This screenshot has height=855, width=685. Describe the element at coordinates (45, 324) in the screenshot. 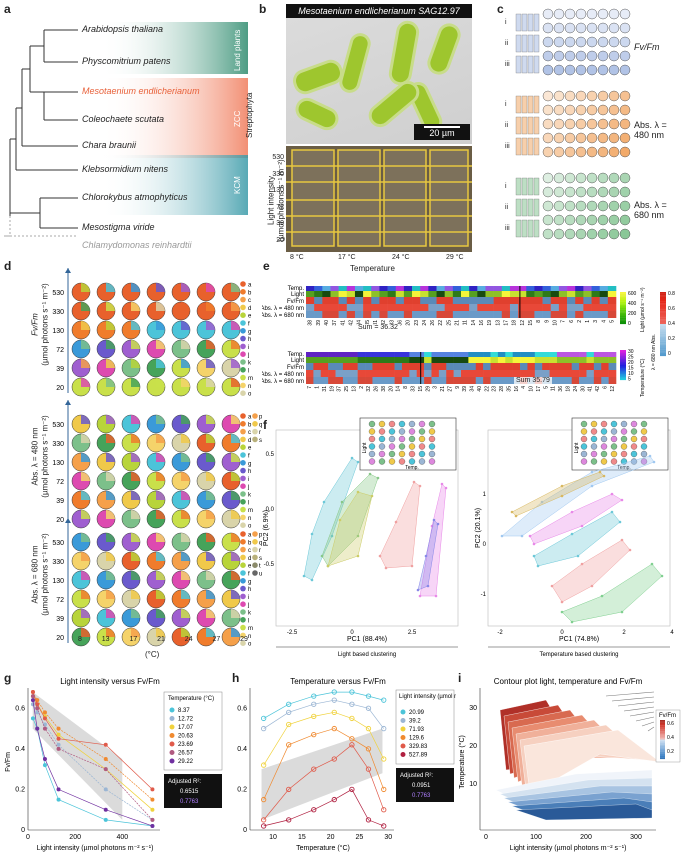

I see `d-block1-unit: (µmol photons s⁻¹ m⁻²)` at that location.